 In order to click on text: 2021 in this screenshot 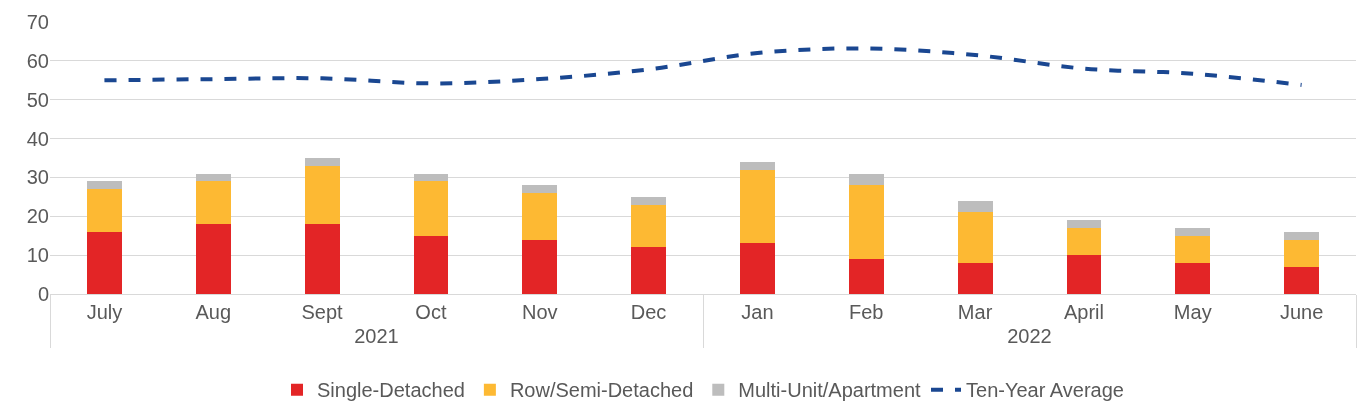, I will do `click(376, 336)`.